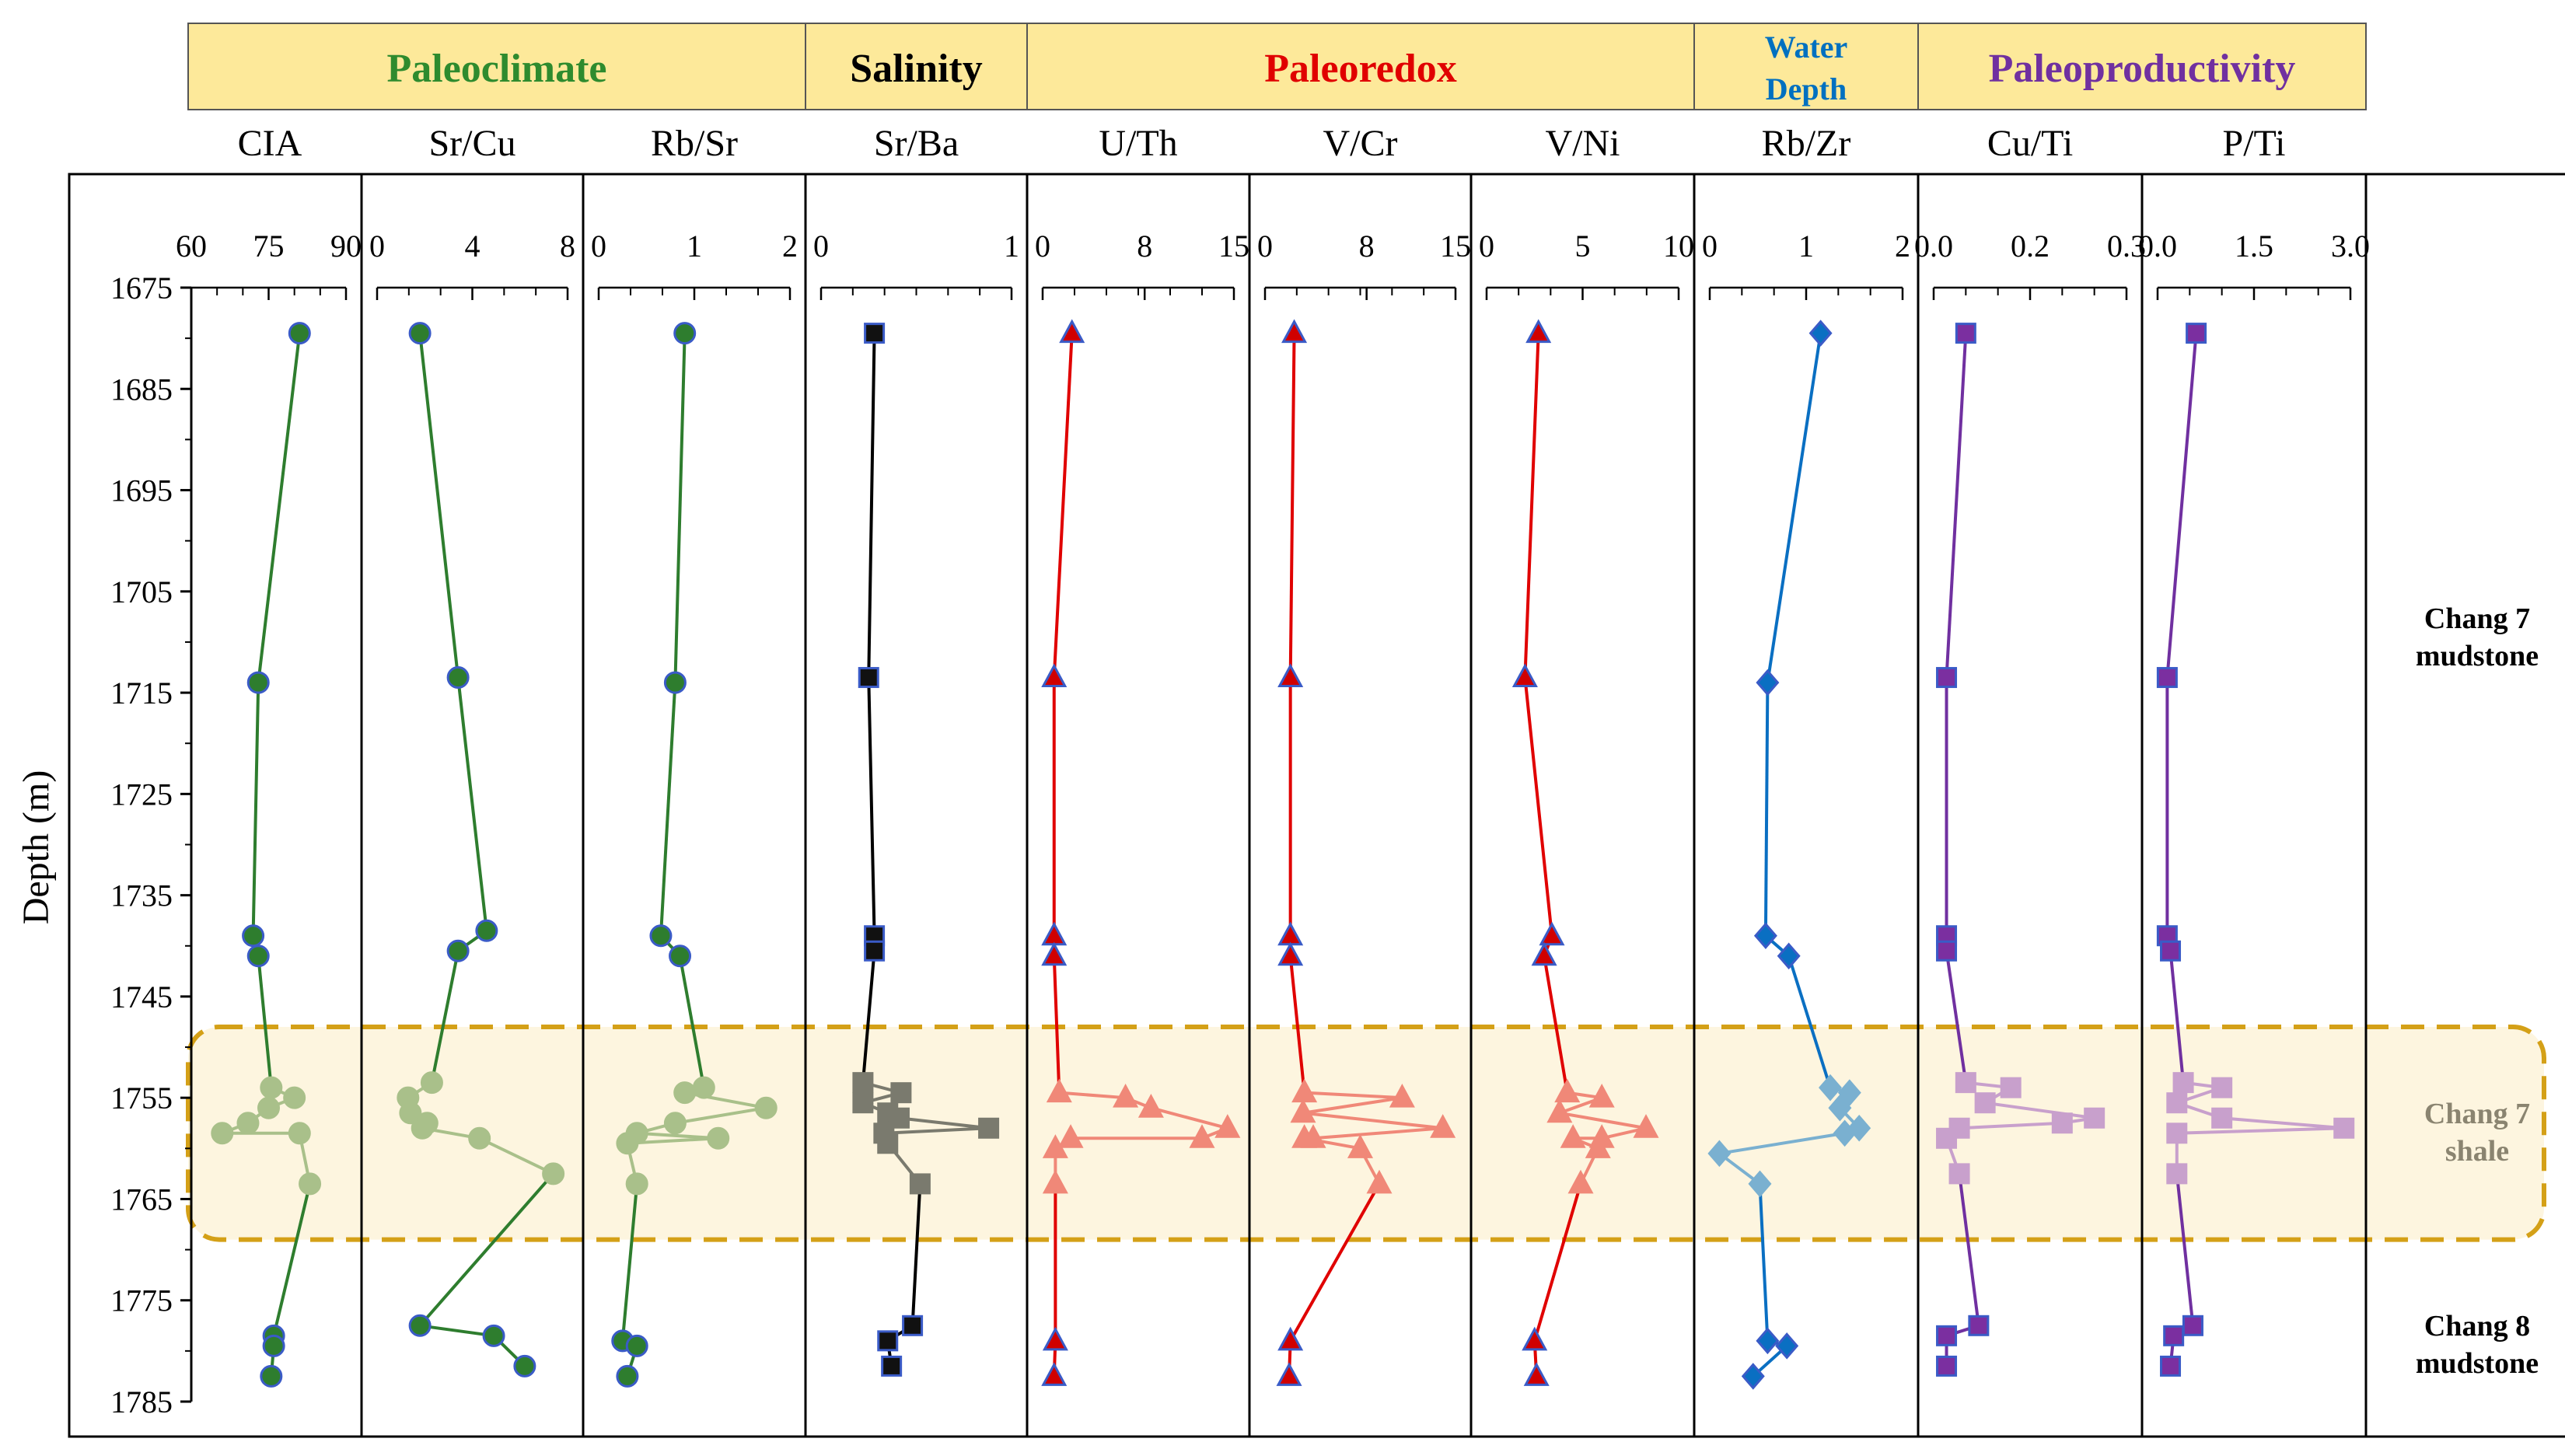 Image resolution: width=2565 pixels, height=1456 pixels. I want to click on depth-tick-label: 1705, so click(141, 591).